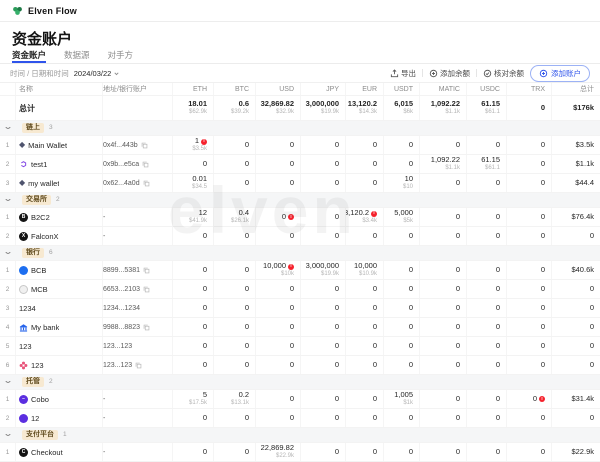 The width and height of the screenshot is (600, 462). What do you see at coordinates (235, 217) in the screenshot?
I see `cell-btc: 0.4 $26.1k` at bounding box center [235, 217].